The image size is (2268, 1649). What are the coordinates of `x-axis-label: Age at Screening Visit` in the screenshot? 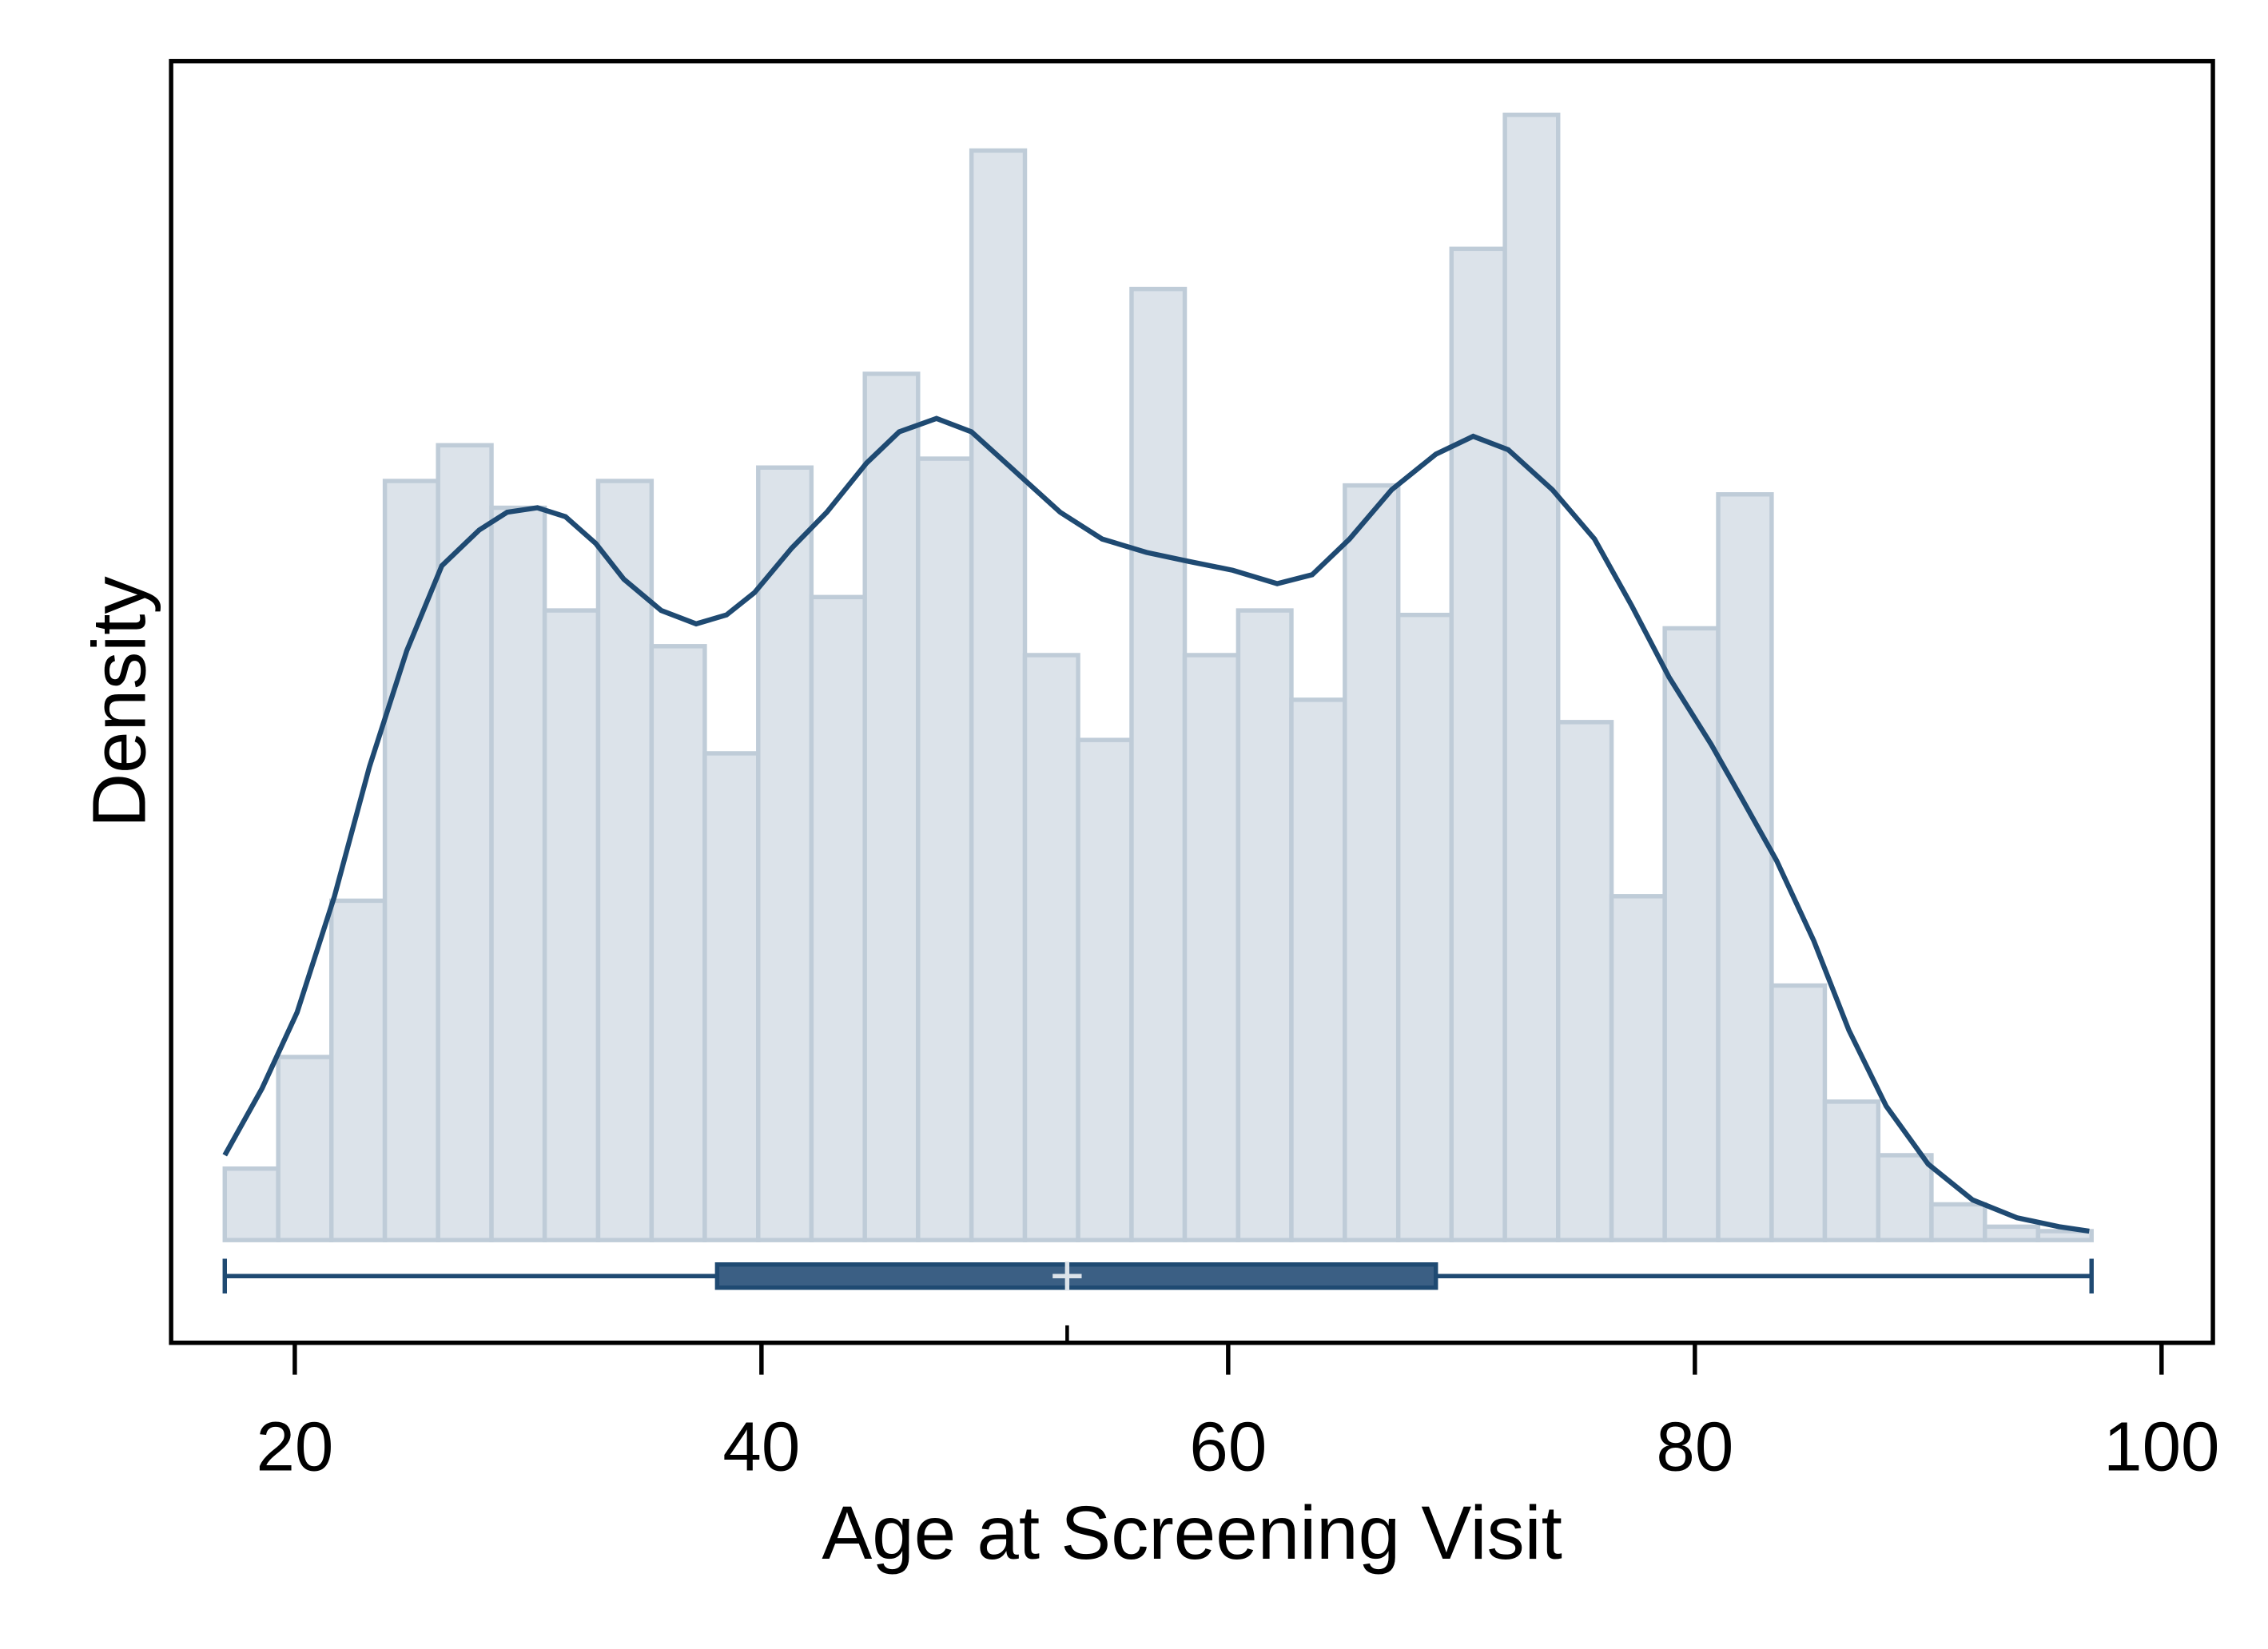 It's located at (1192, 1533).